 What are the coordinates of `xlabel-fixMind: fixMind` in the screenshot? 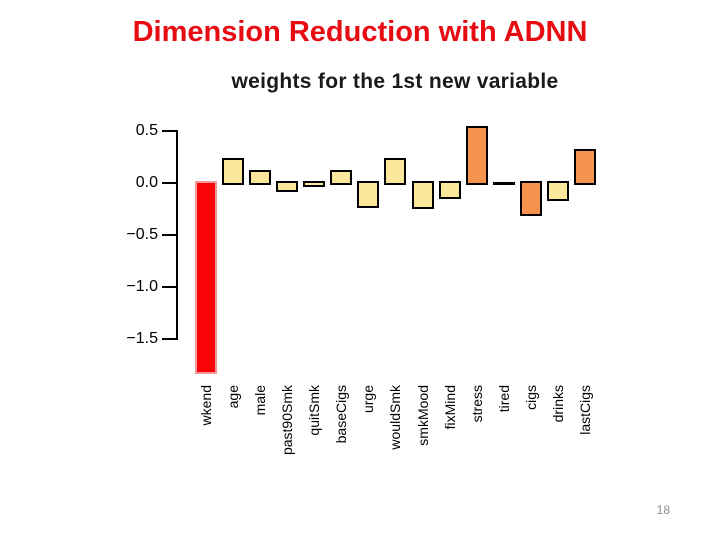 It's located at (449, 407).